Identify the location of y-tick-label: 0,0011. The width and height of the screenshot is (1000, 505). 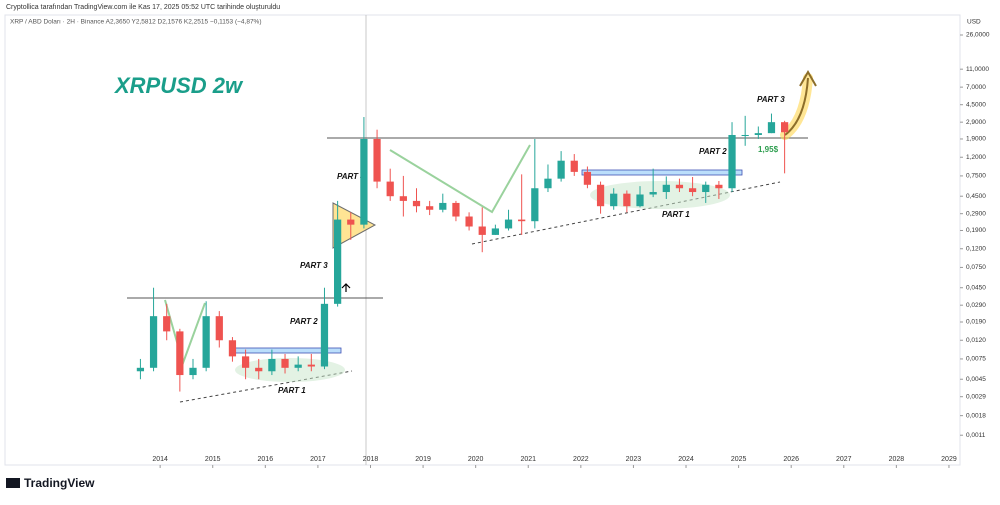
(976, 435).